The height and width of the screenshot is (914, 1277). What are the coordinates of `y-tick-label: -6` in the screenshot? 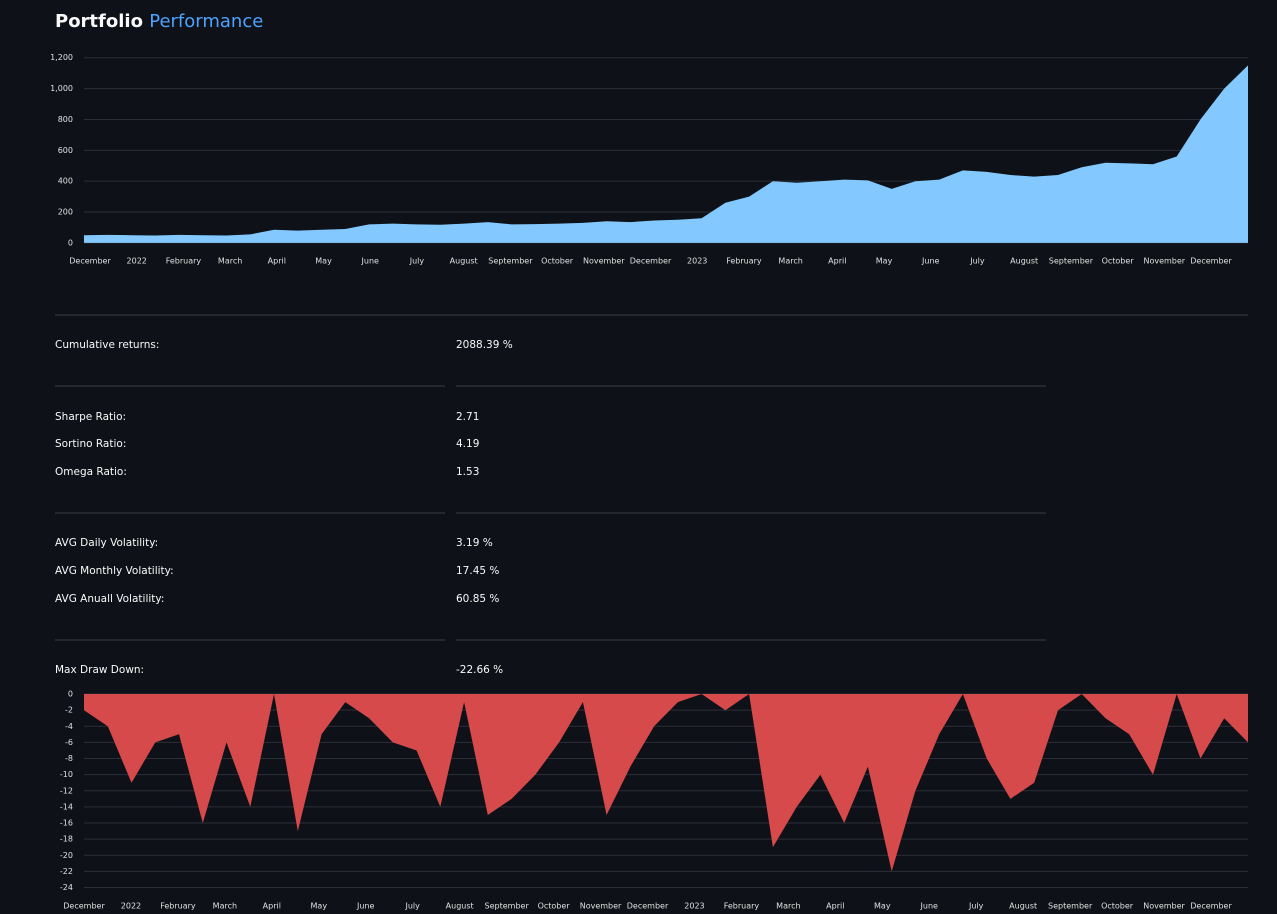 It's located at (69, 742).